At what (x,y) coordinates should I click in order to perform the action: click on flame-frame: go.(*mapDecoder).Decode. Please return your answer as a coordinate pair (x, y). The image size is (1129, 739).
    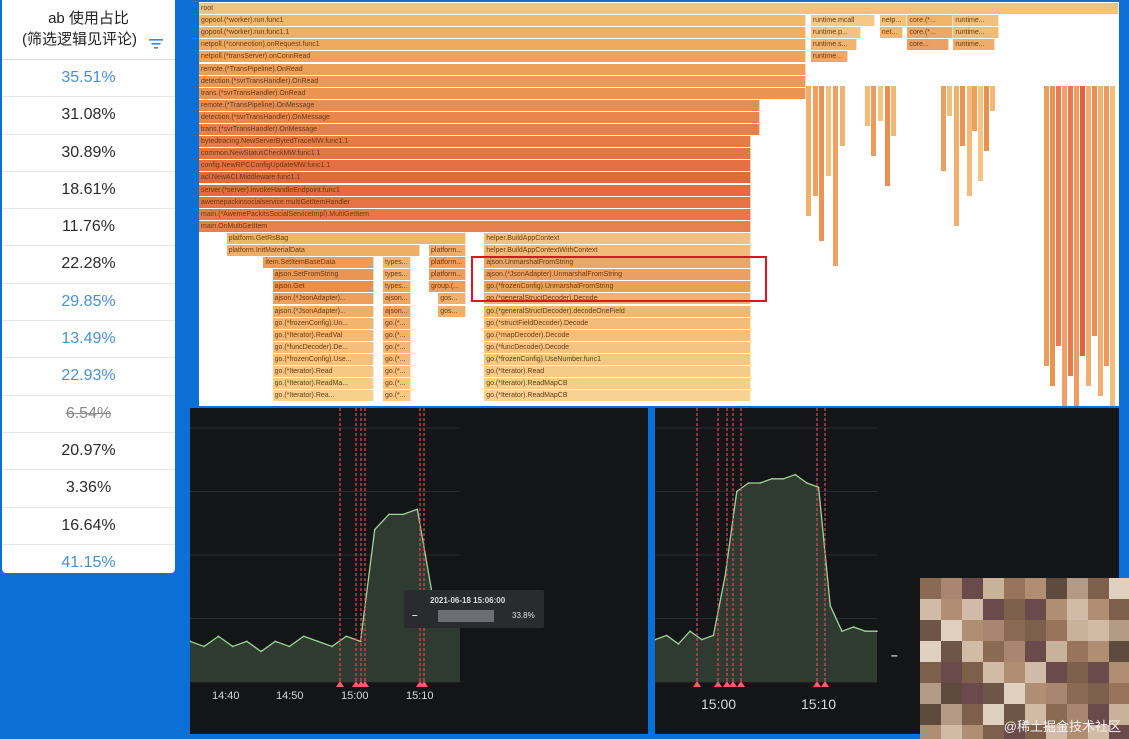
    Looking at the image, I should click on (617, 335).